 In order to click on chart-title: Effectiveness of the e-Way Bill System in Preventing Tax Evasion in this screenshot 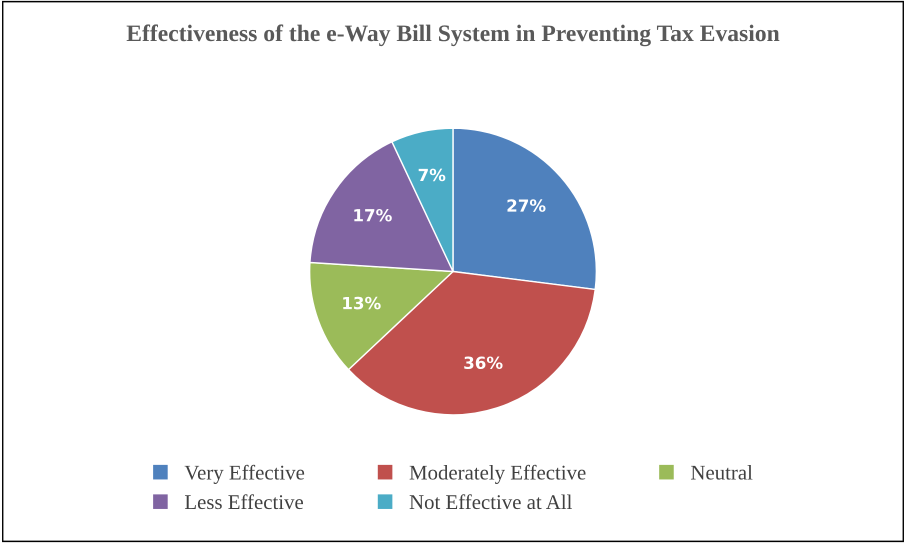, I will do `click(453, 35)`.